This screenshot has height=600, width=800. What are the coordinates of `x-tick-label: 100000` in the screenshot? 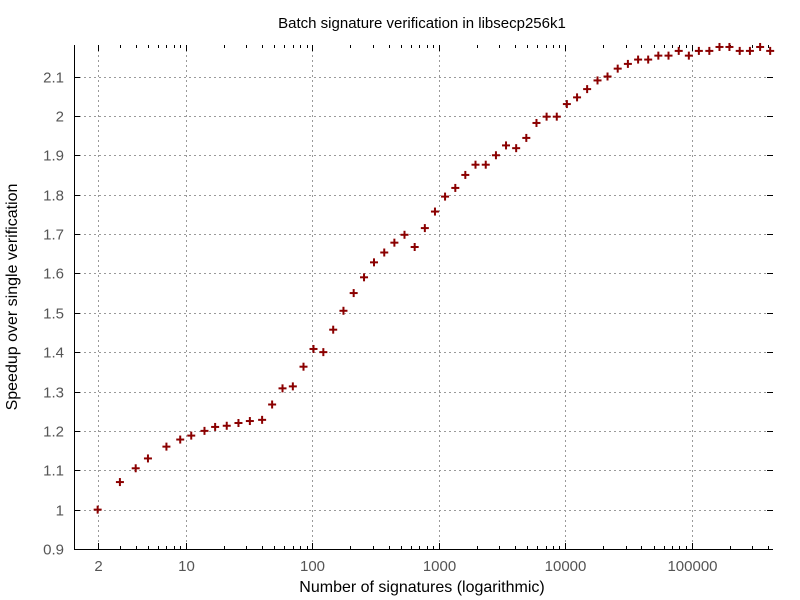 It's located at (692, 566).